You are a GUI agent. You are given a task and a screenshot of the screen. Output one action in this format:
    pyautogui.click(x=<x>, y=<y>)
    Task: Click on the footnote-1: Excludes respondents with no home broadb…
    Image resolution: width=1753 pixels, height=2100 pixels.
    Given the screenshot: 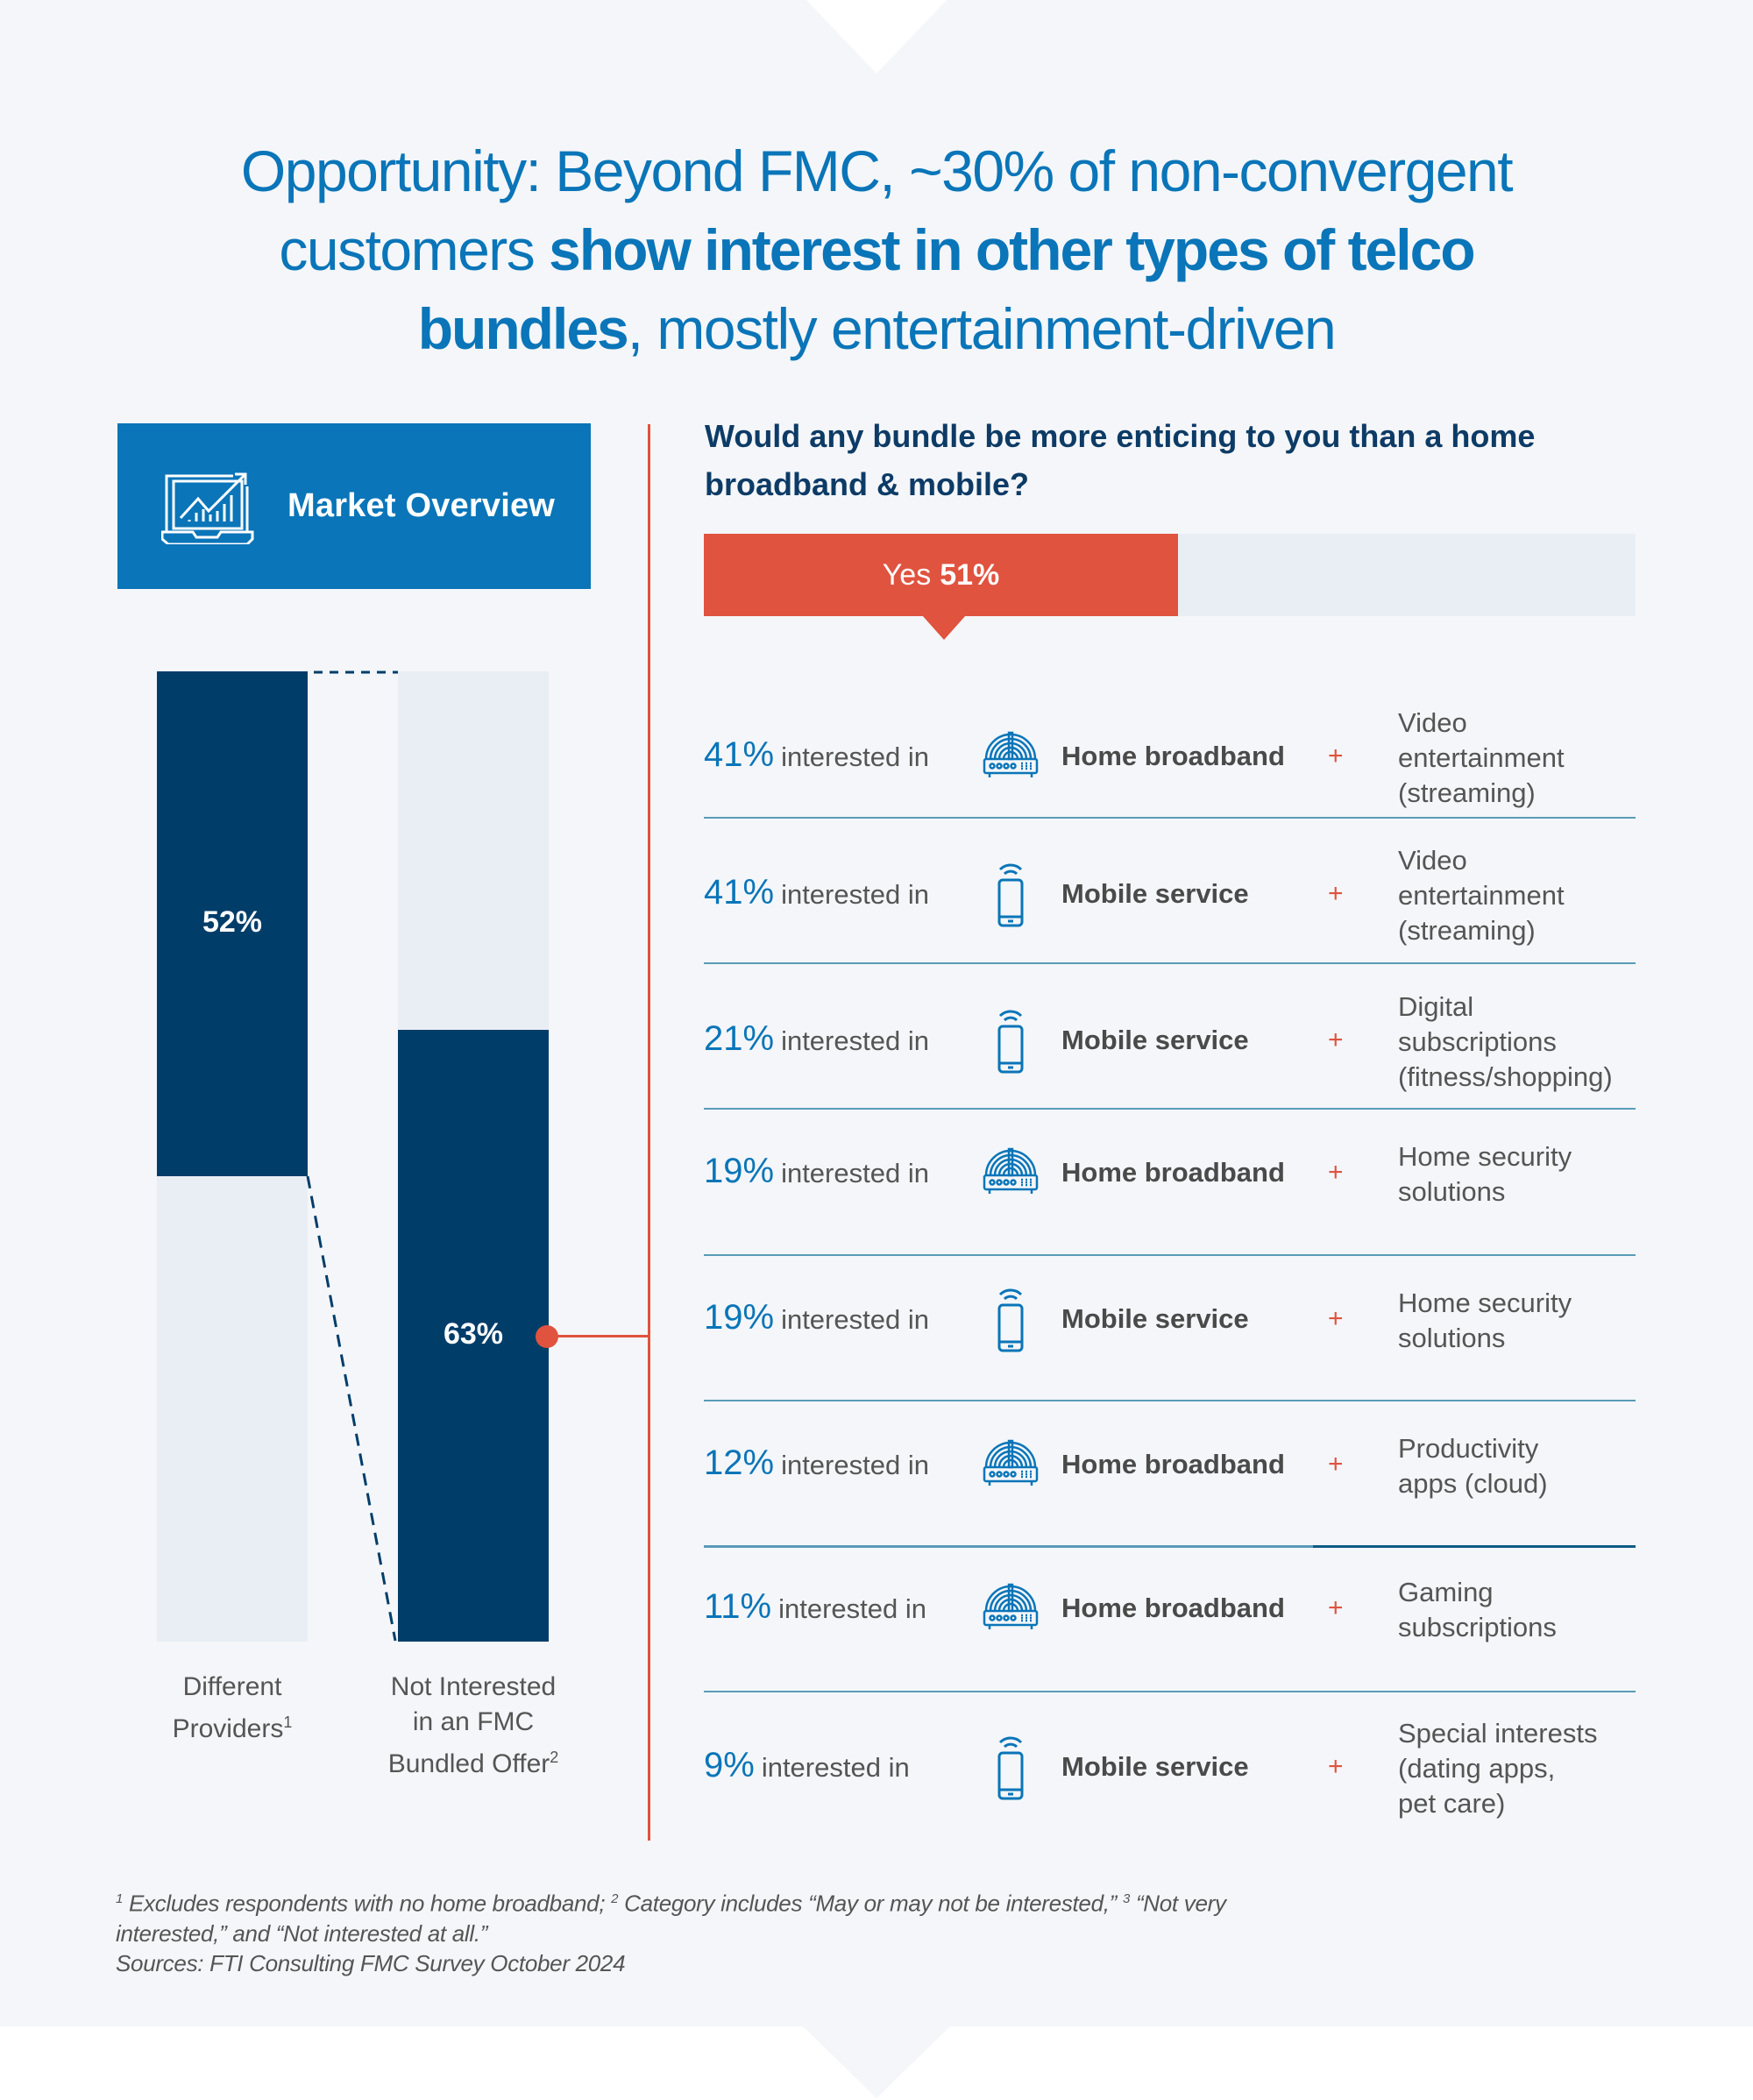 What is the action you would take?
    pyautogui.click(x=367, y=1904)
    